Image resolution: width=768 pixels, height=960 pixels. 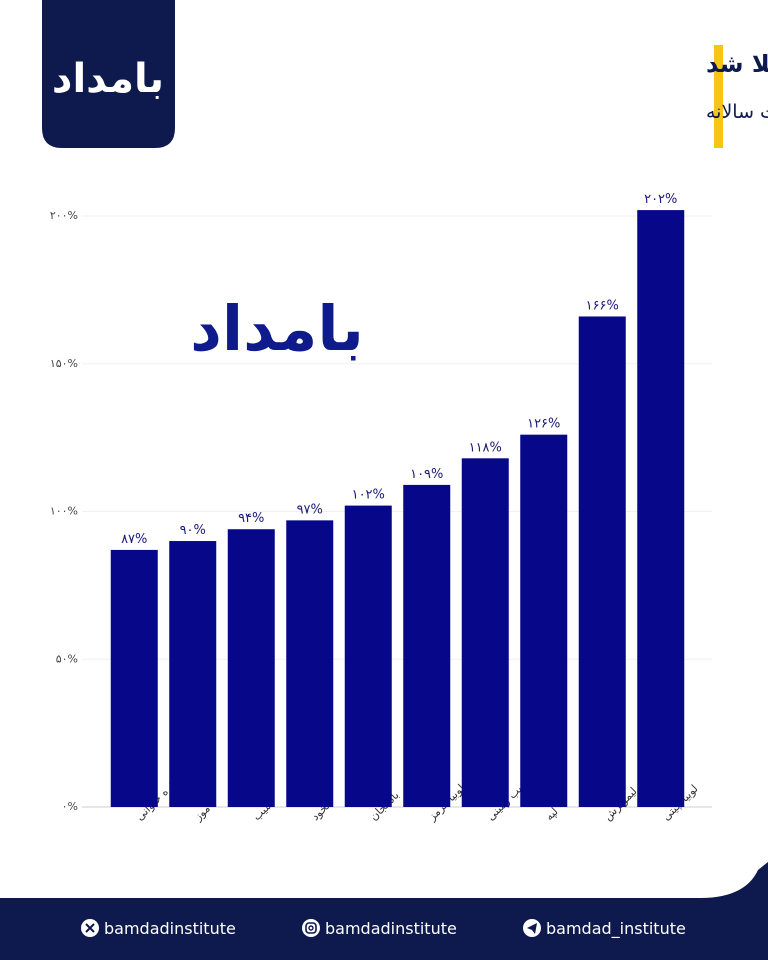 I want to click on social-telegram: bamdad_institute, so click(x=604, y=929).